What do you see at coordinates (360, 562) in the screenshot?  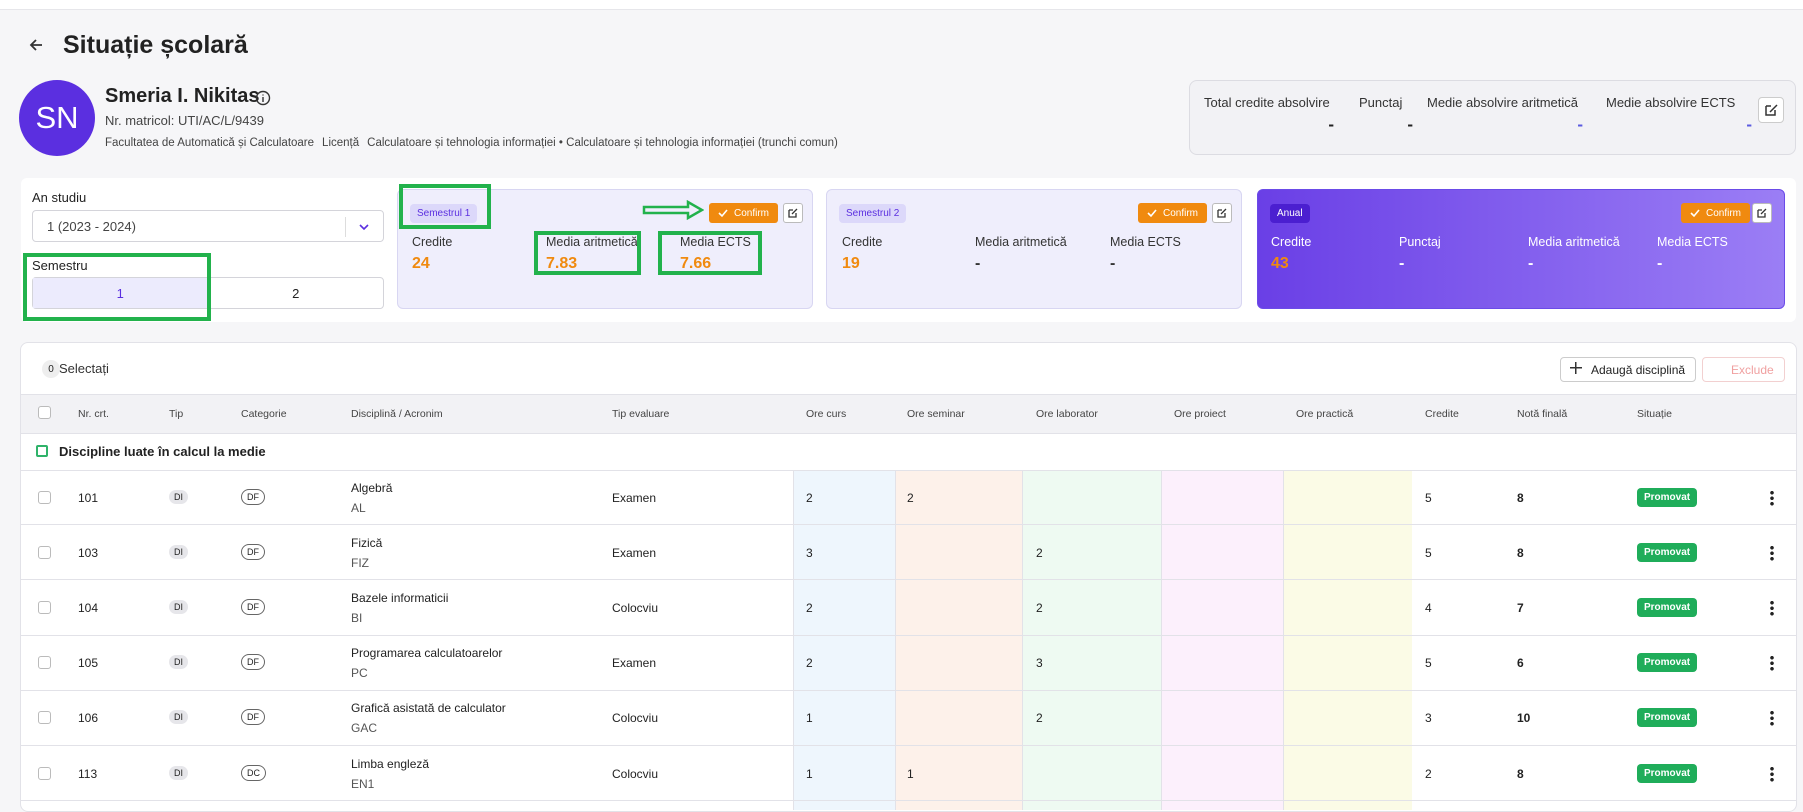 I see `discipline-acronym: FIZ` at bounding box center [360, 562].